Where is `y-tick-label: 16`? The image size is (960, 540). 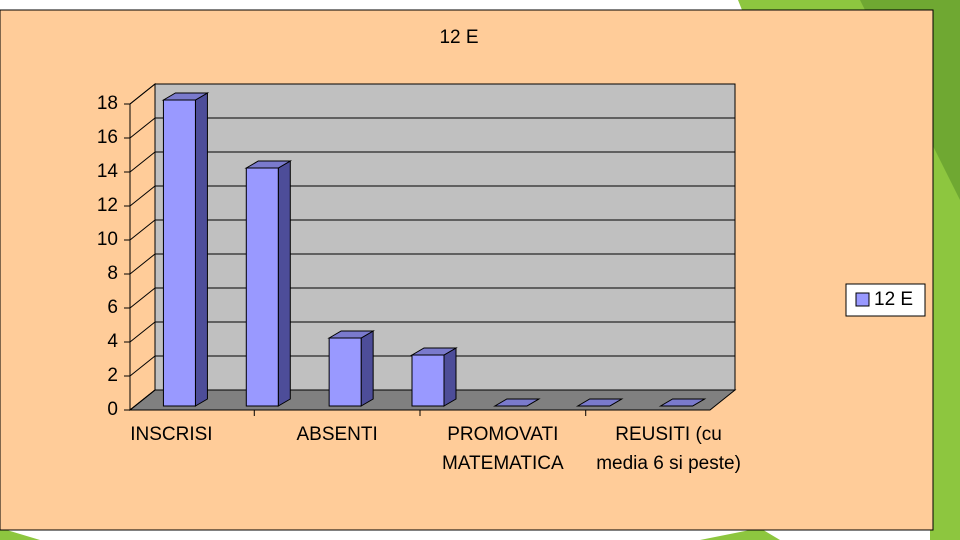
y-tick-label: 16 is located at coordinates (107, 137).